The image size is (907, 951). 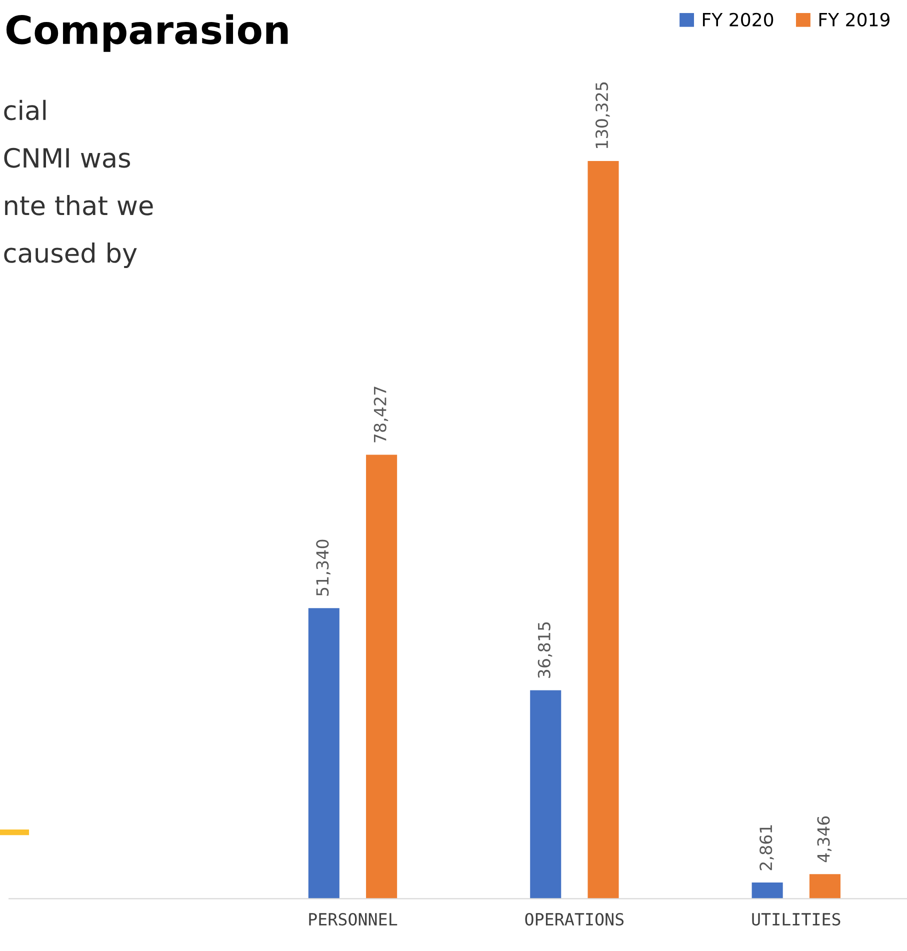 I want to click on legend-label: FY 2020, so click(x=738, y=19).